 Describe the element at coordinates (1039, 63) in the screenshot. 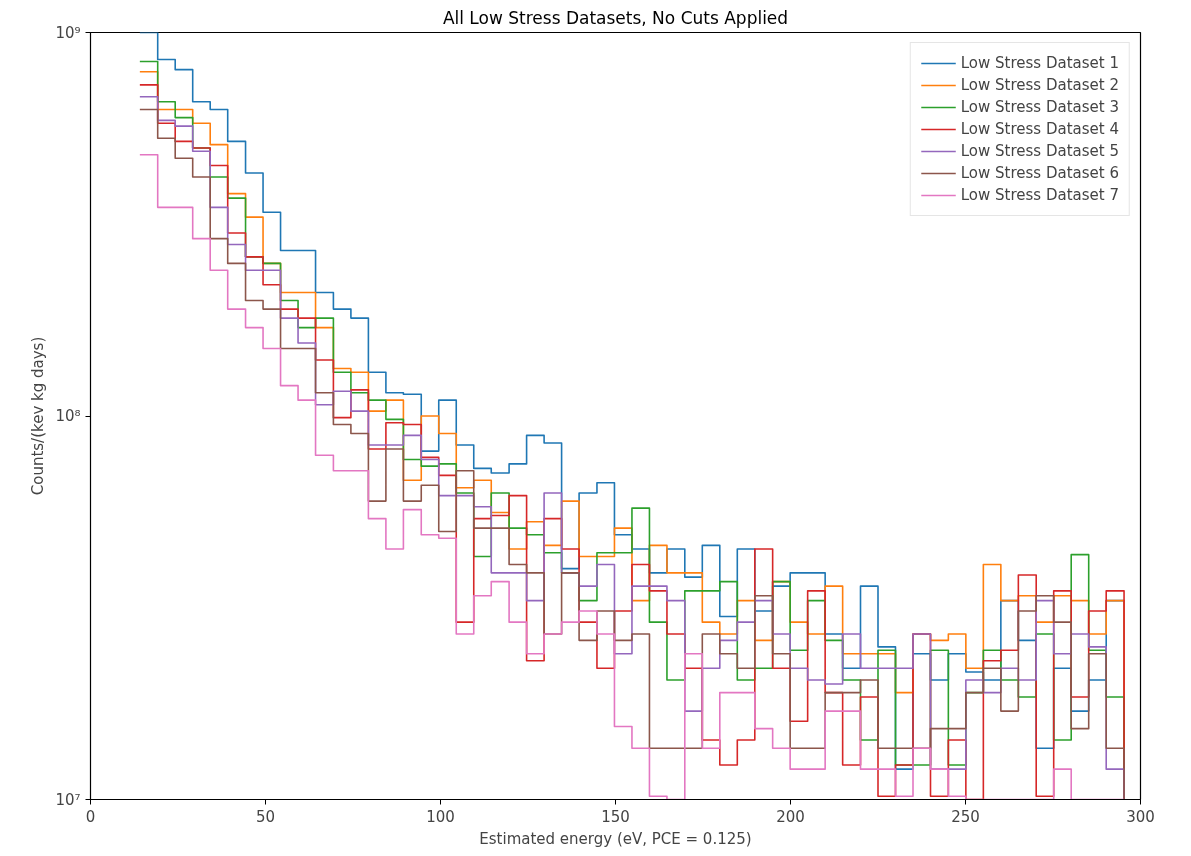

I see `legend-label: Low Stress Dataset 1` at that location.